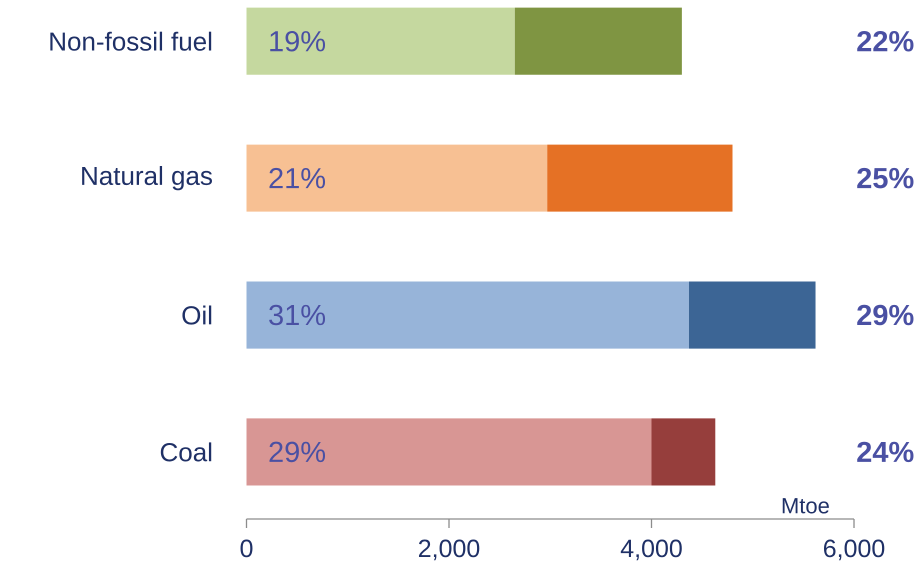  What do you see at coordinates (854, 550) in the screenshot?
I see `x-tick-label: 6,000` at bounding box center [854, 550].